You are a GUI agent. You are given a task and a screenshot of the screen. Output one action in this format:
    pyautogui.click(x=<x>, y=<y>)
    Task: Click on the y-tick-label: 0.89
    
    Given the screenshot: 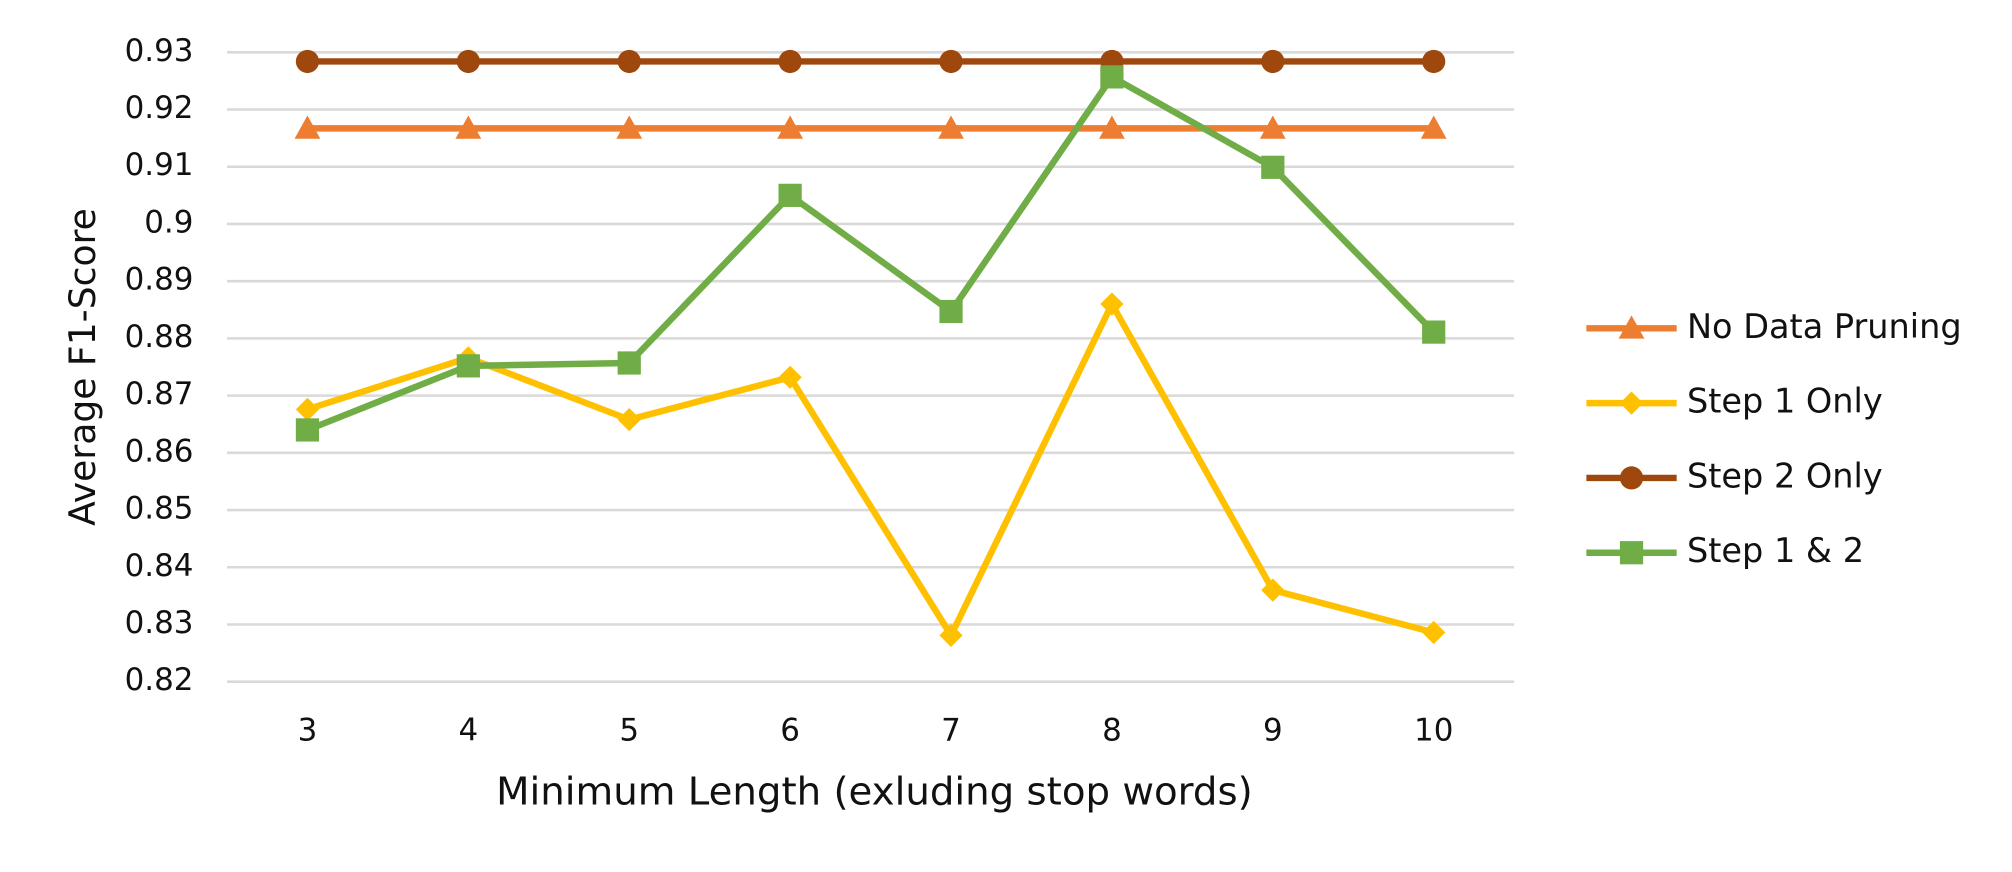 What is the action you would take?
    pyautogui.click(x=159, y=280)
    